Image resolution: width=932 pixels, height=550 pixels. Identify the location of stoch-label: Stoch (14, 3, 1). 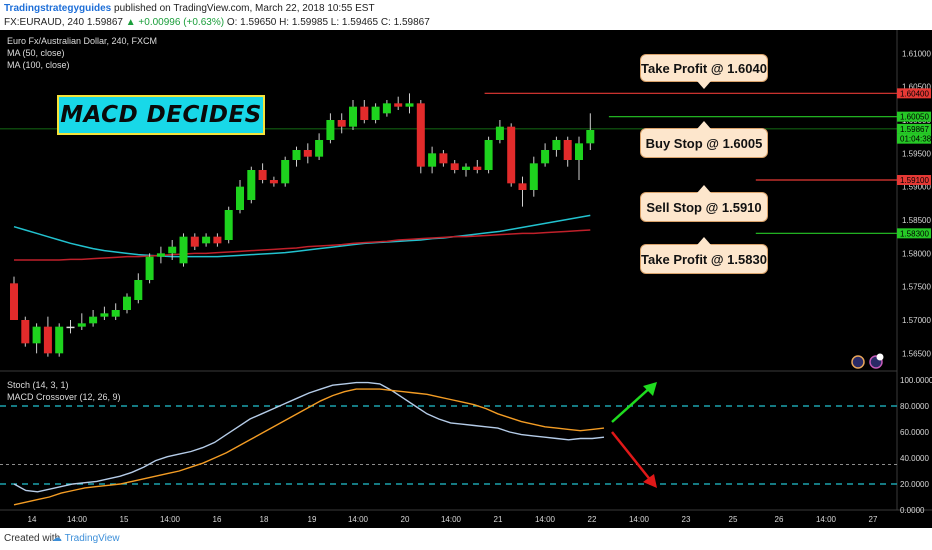
(38, 385).